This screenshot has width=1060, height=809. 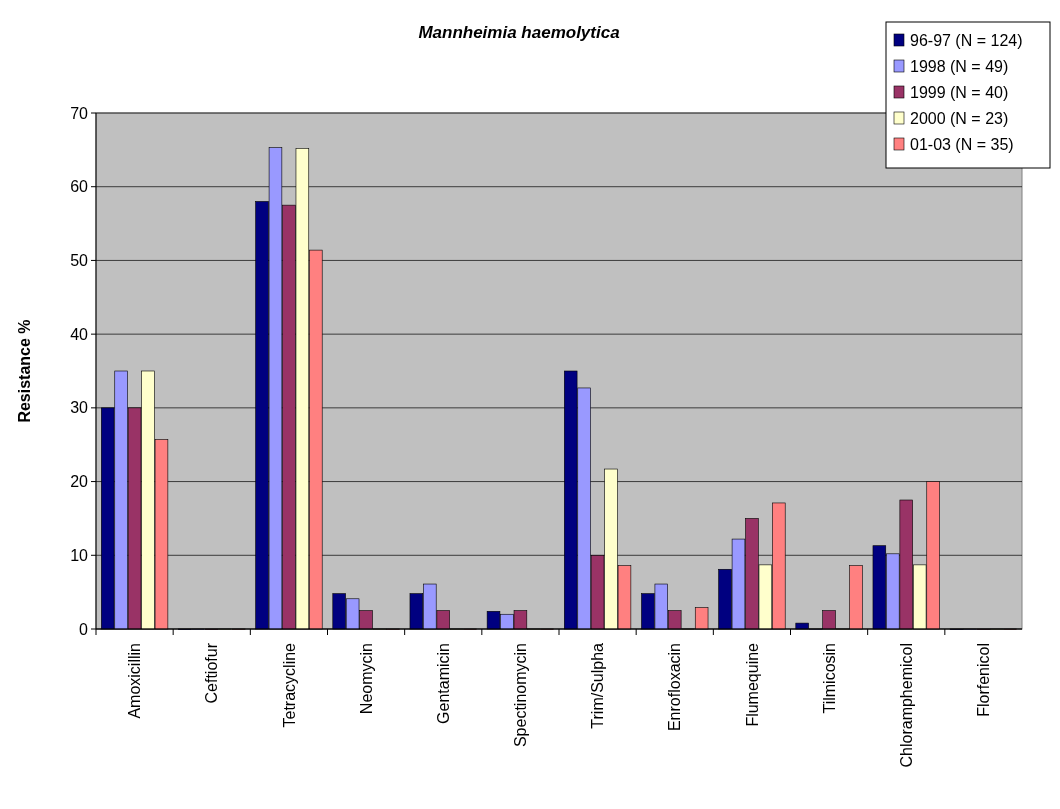 What do you see at coordinates (521, 695) in the screenshot?
I see `x-tick-label: Spectinomycin` at bounding box center [521, 695].